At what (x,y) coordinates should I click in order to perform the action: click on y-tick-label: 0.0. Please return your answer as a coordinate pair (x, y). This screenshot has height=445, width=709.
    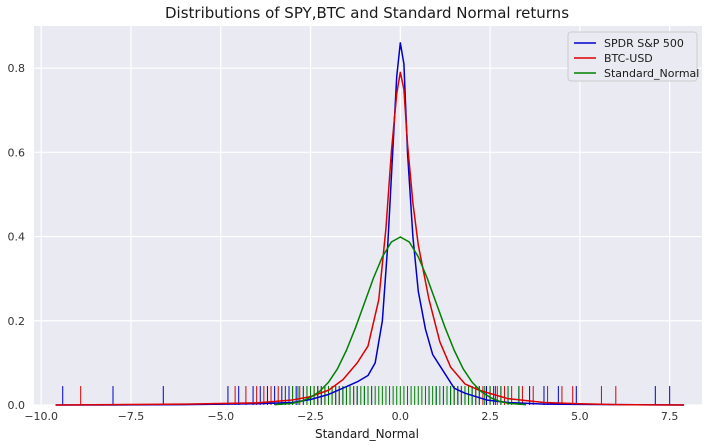
    Looking at the image, I should click on (17, 405).